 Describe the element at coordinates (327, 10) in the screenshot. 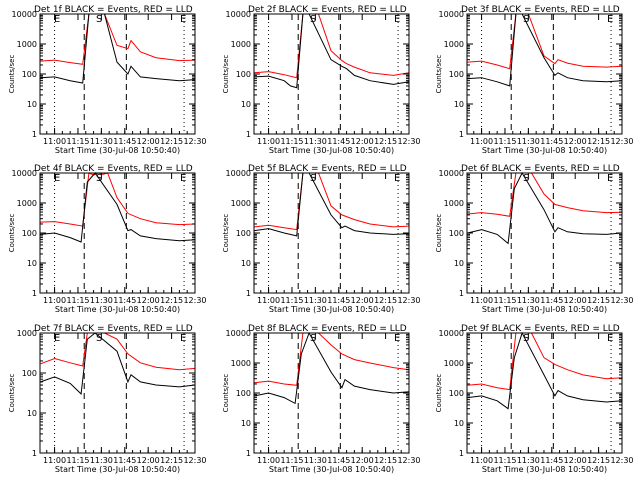

I see `chart-title: Det 2f BLACK = Events, RED = LLD` at that location.